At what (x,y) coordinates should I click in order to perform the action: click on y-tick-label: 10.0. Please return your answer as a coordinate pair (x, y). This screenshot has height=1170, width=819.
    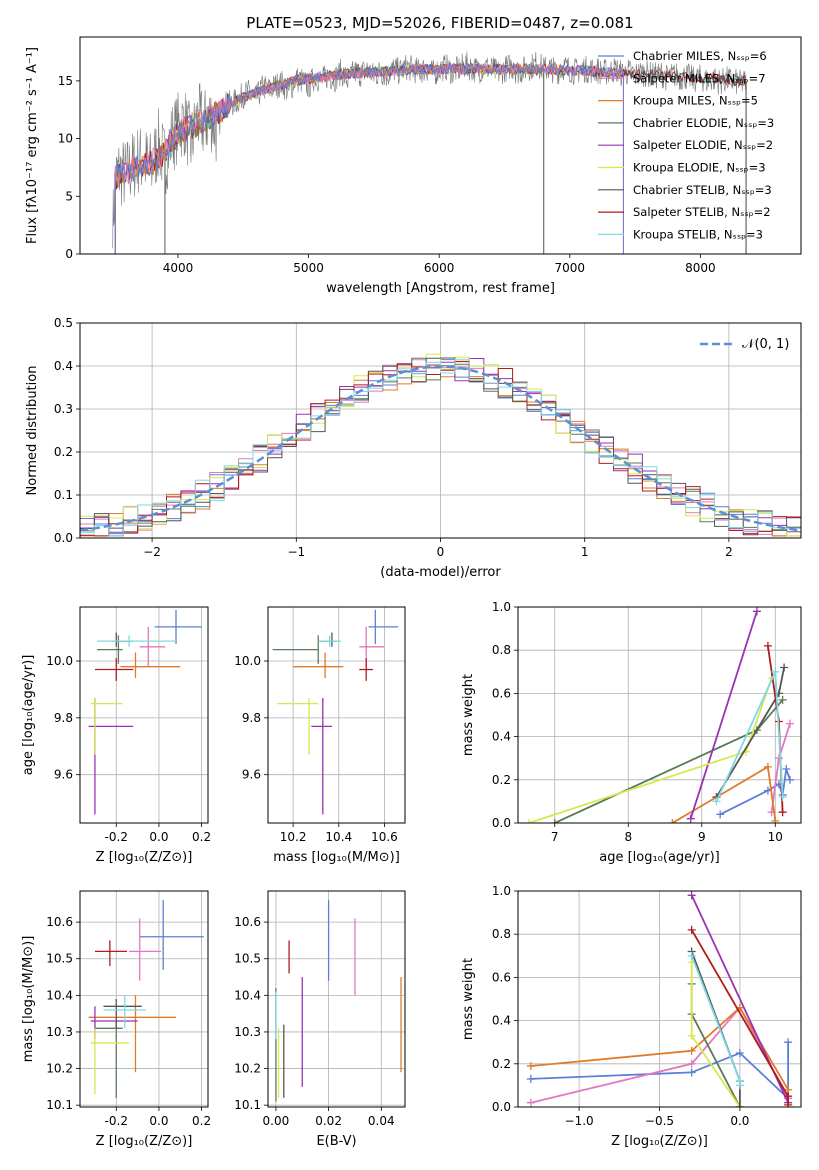
    Looking at the image, I should click on (247, 661).